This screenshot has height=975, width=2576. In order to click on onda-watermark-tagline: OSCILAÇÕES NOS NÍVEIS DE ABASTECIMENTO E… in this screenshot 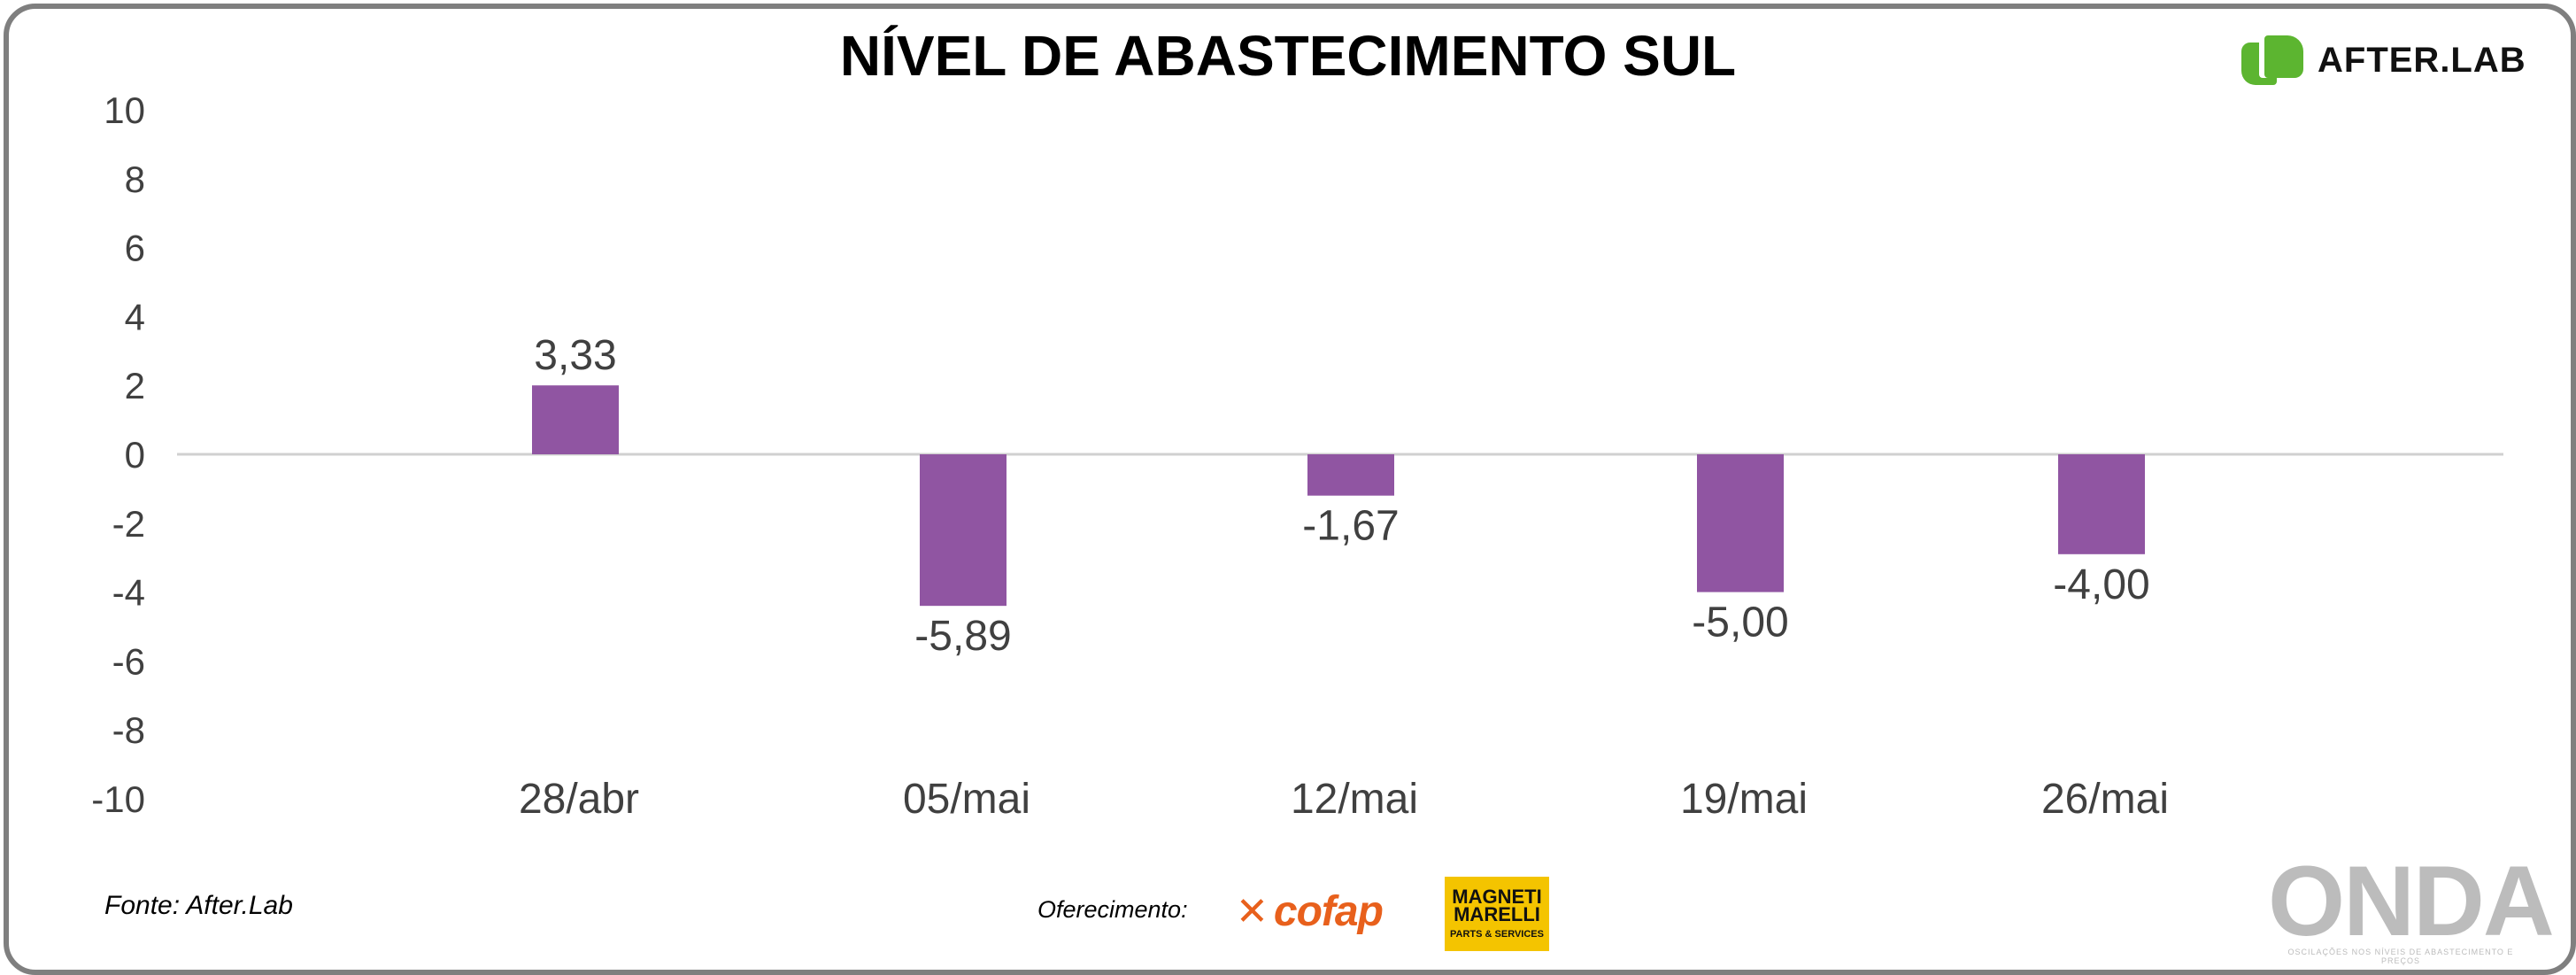, I will do `click(2400, 956)`.